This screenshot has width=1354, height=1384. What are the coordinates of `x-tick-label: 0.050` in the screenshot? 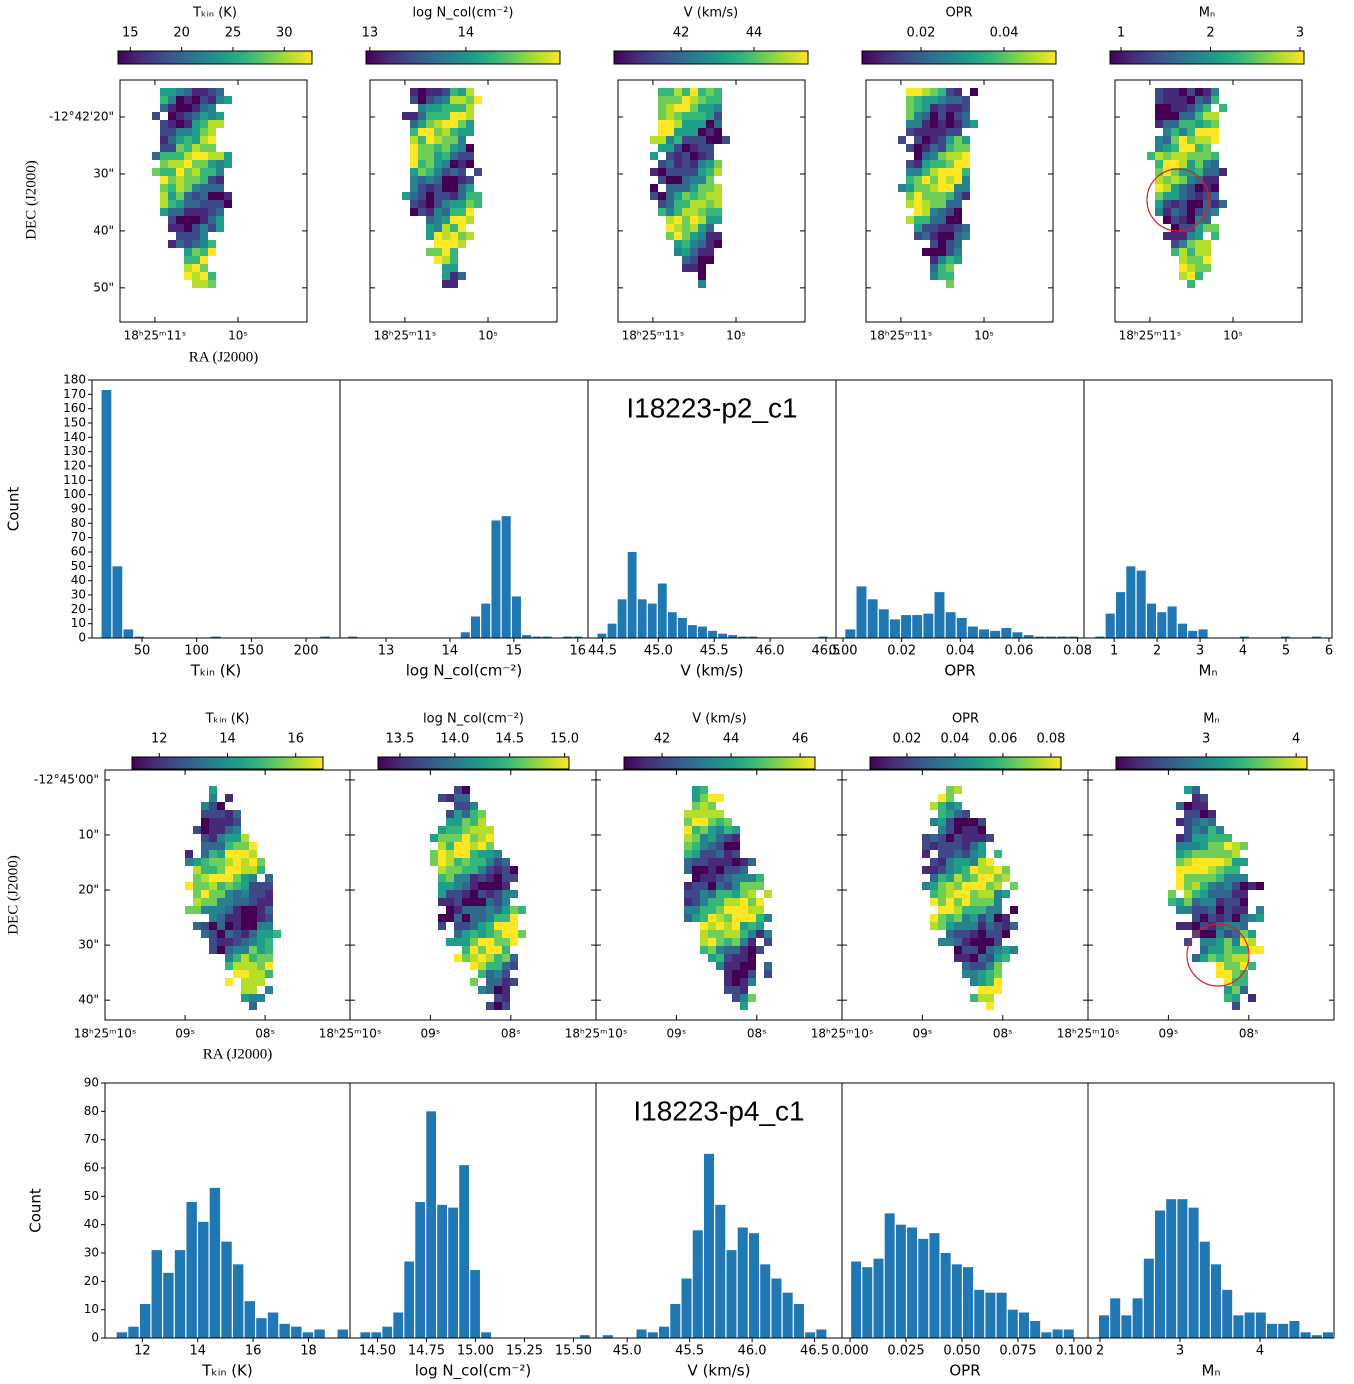 It's located at (961, 1351).